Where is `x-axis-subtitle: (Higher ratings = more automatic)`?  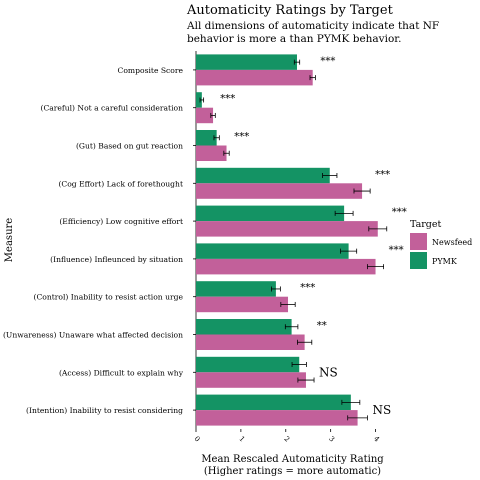
x-axis-subtitle: (Higher ratings = more automatic) is located at coordinates (292, 471).